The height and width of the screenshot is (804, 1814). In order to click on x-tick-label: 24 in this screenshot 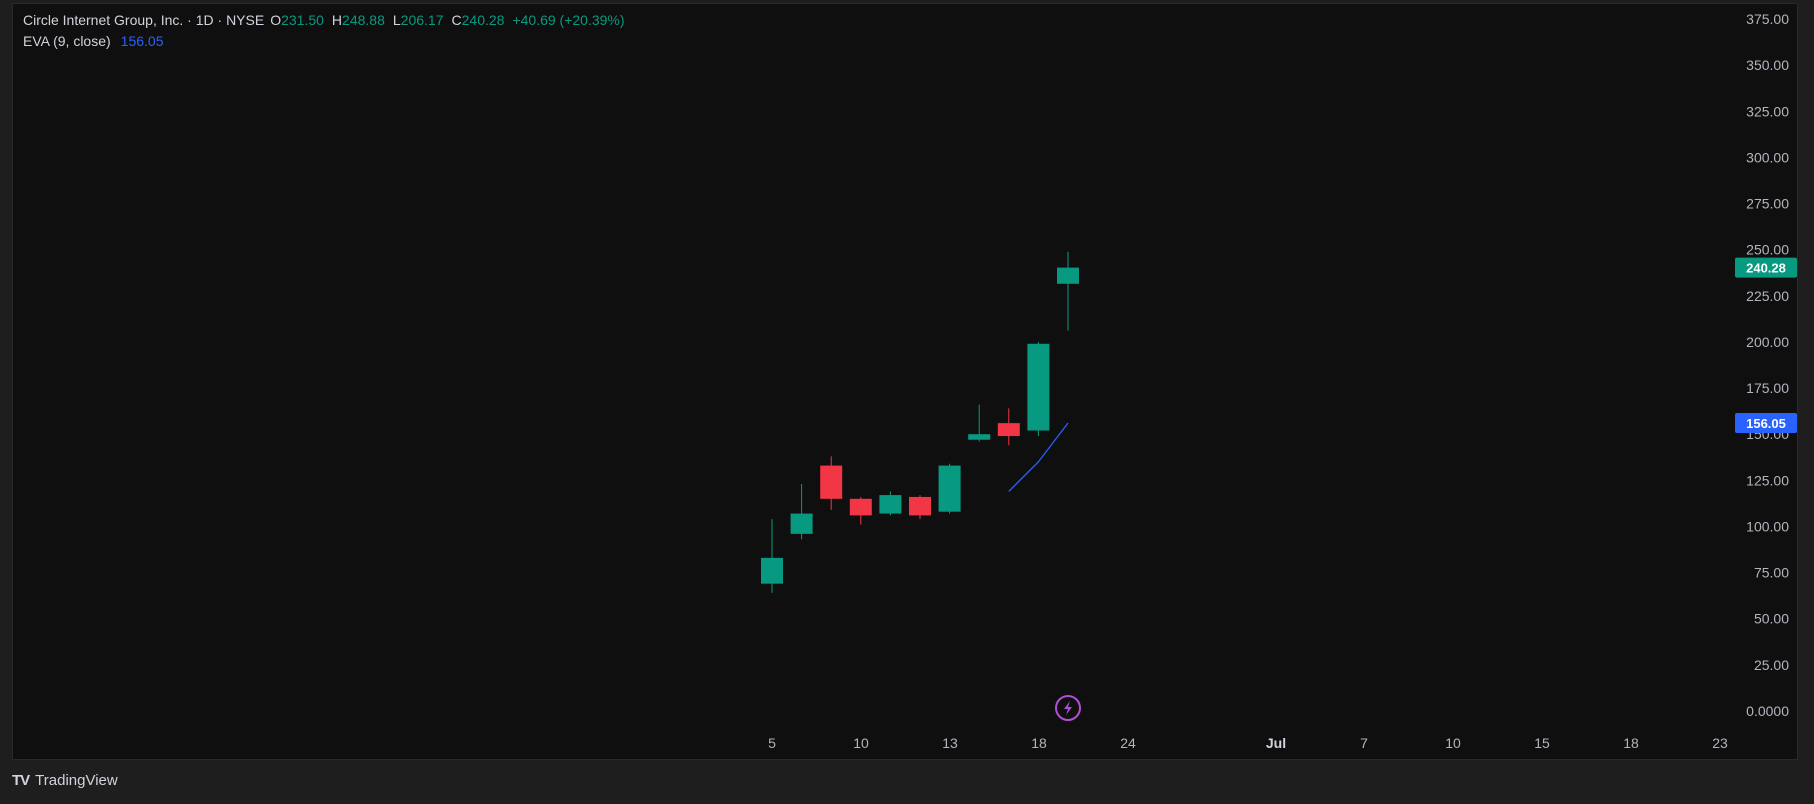, I will do `click(1128, 743)`.